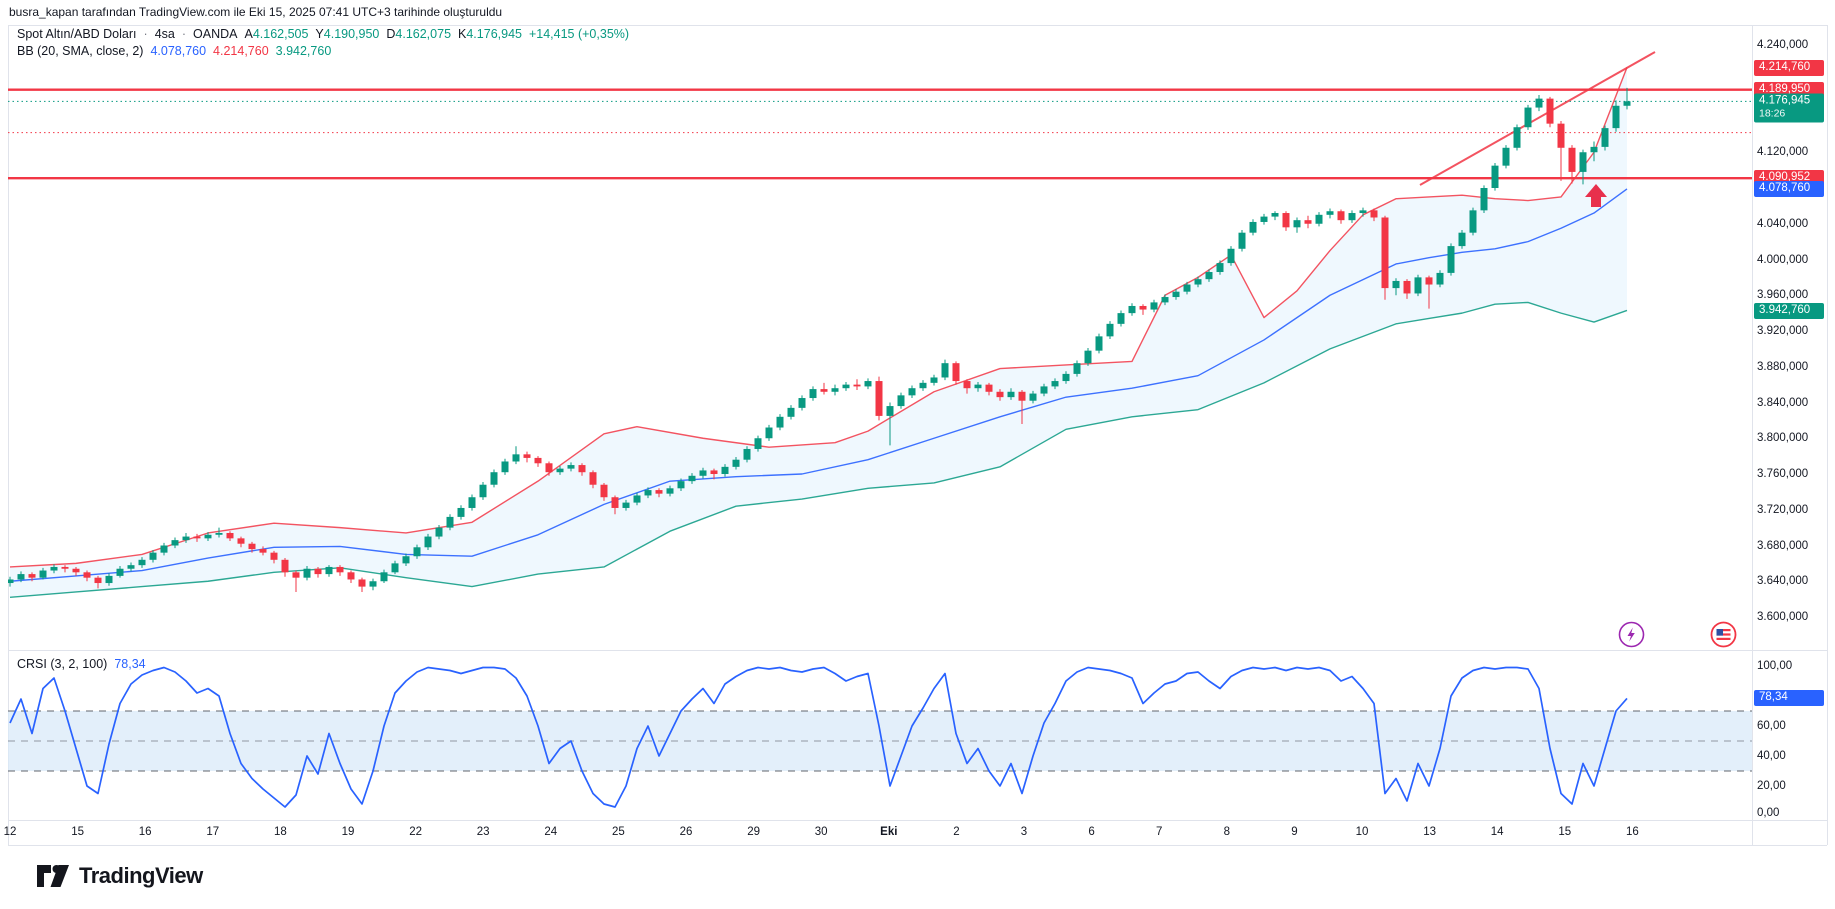 The width and height of the screenshot is (1835, 909). What do you see at coordinates (1771, 726) in the screenshot?
I see `crsi-tick: 60,00` at bounding box center [1771, 726].